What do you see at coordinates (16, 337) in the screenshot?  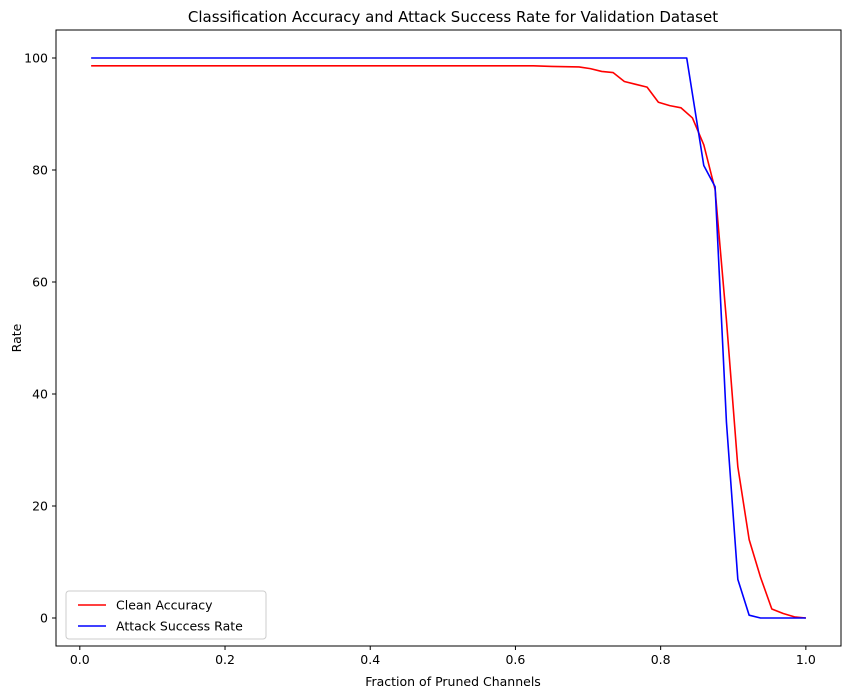 I see `y-axis-label: Rate` at bounding box center [16, 337].